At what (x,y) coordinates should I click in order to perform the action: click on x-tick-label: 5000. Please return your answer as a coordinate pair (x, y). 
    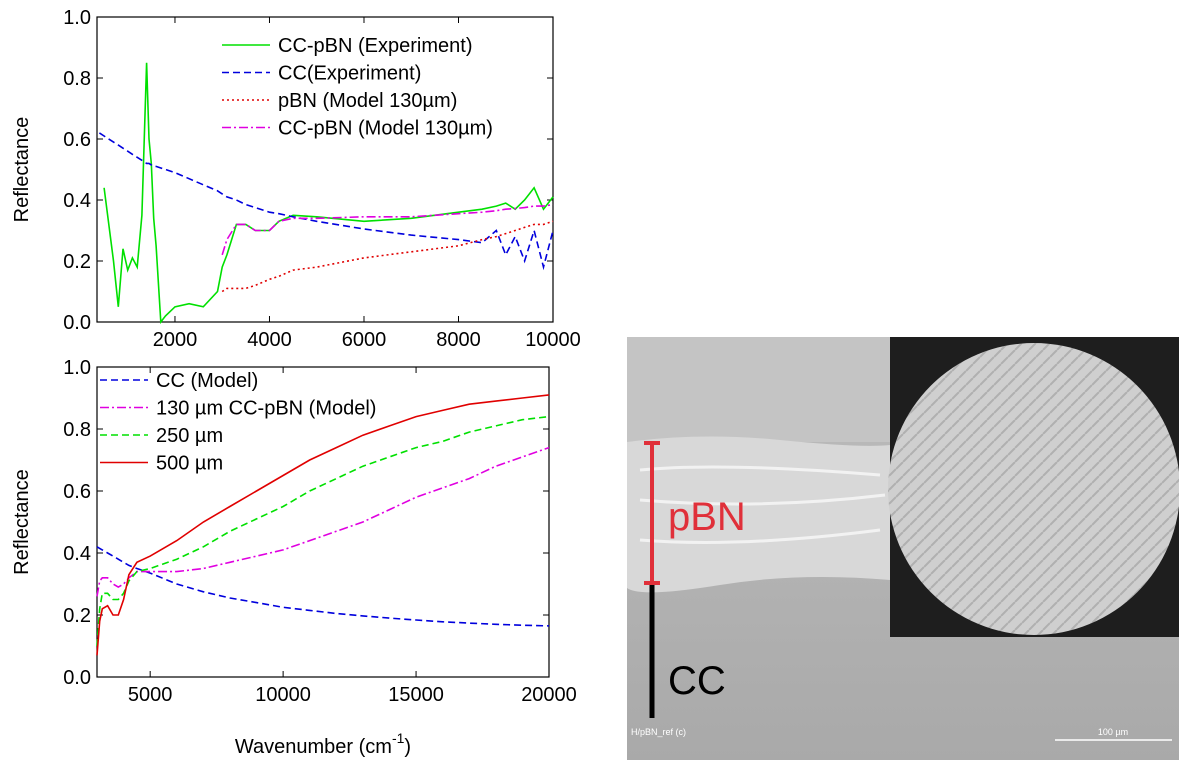
    Looking at the image, I should click on (150, 695).